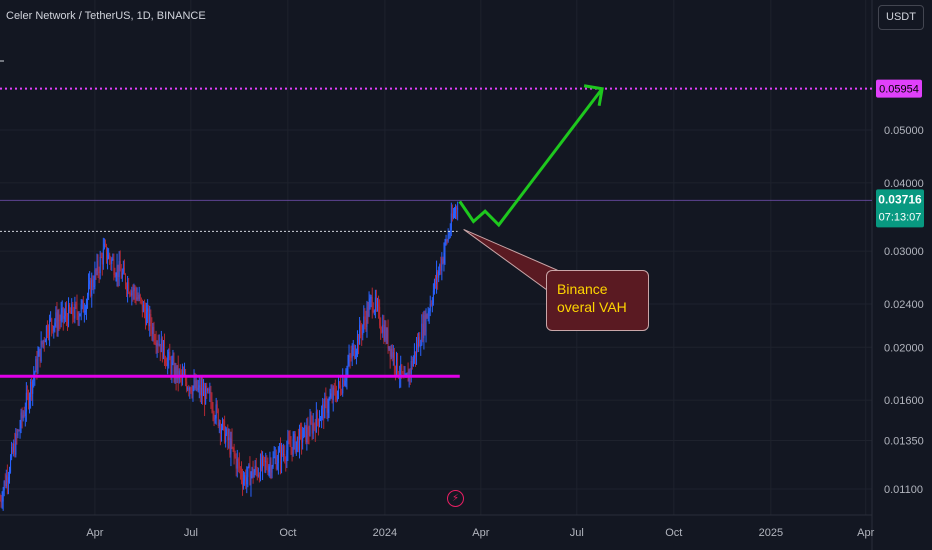 Image resolution: width=932 pixels, height=550 pixels. I want to click on y-tick-label: 0.02000, so click(904, 348).